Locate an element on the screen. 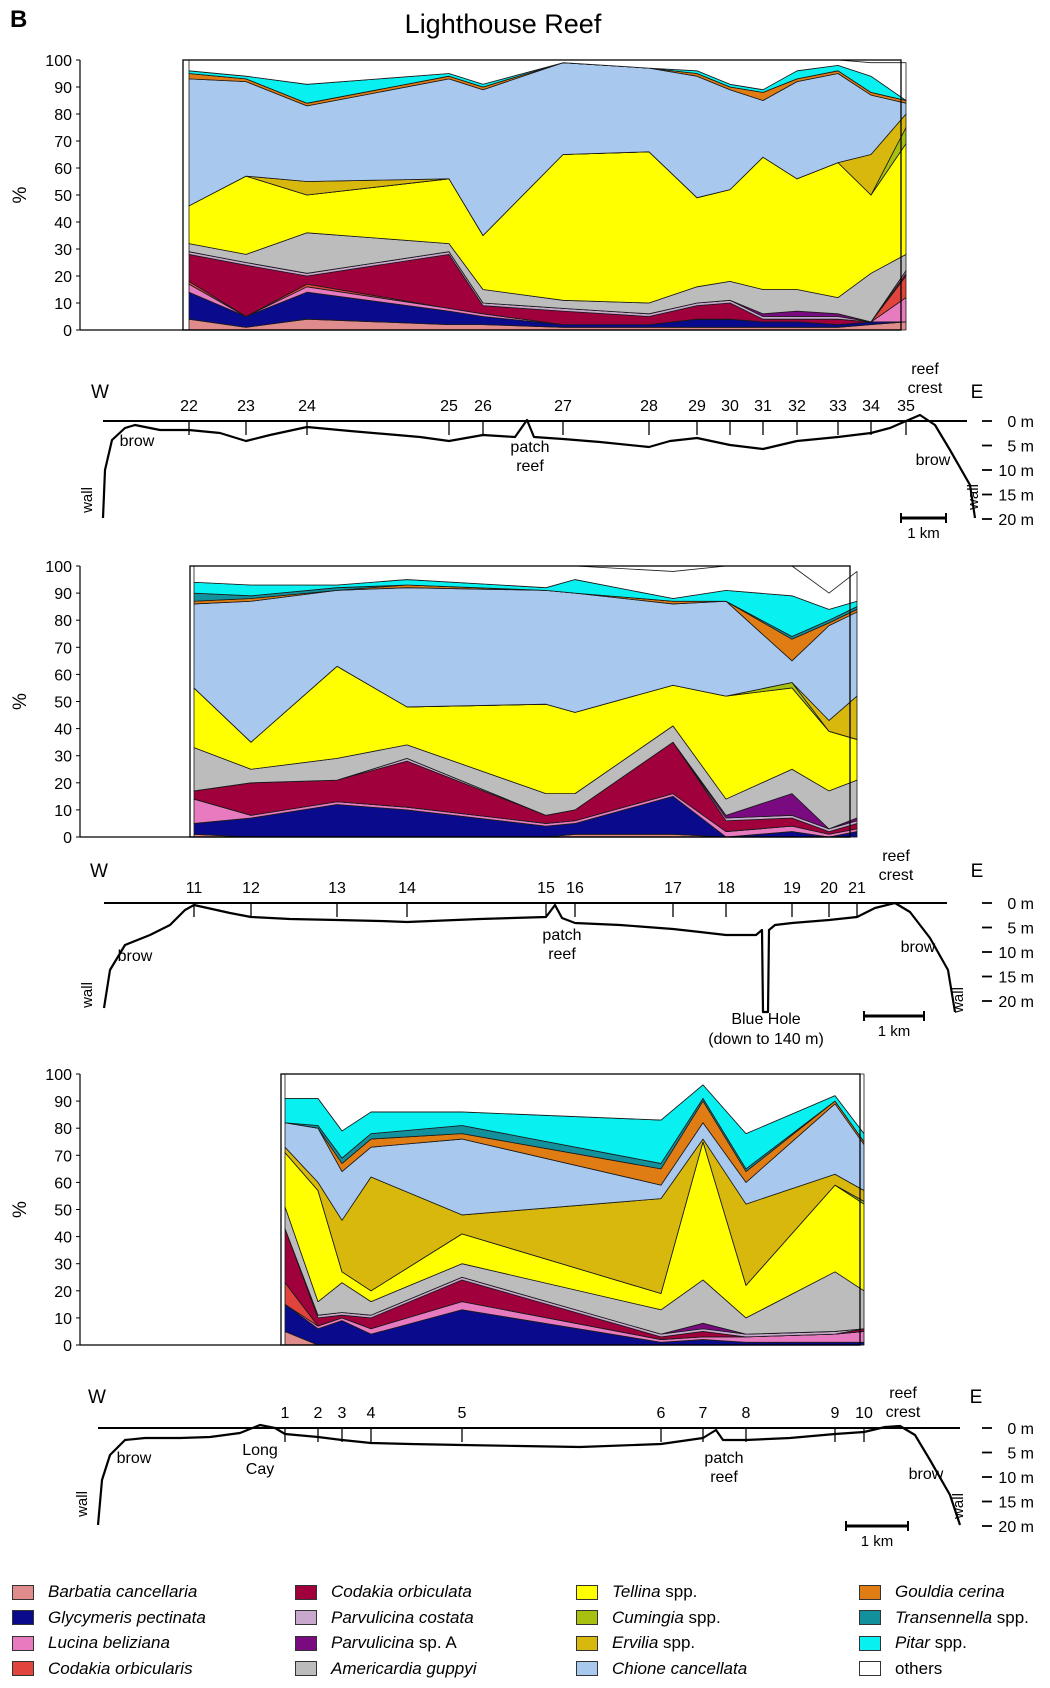 This screenshot has width=1050, height=1688. station-label: 11 is located at coordinates (194, 888).